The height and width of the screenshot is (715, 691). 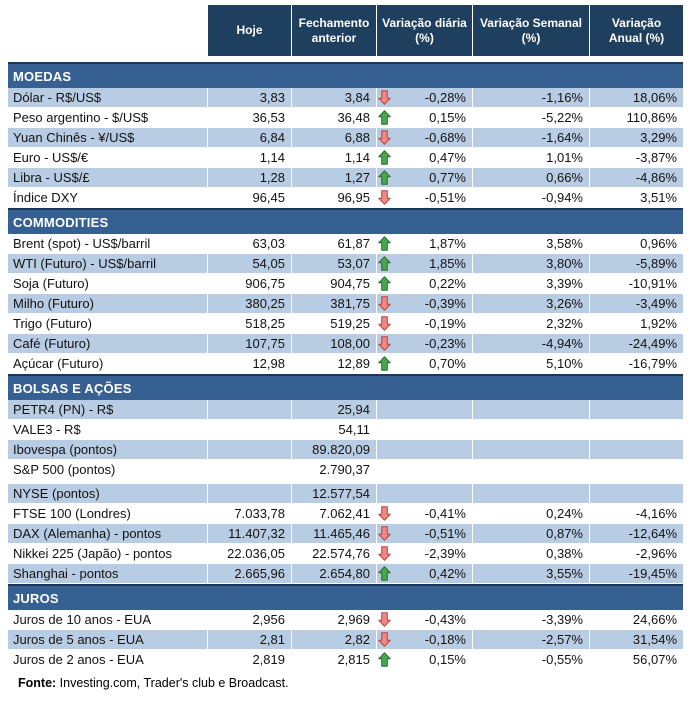 What do you see at coordinates (445, 323) in the screenshot?
I see `variacao-diaria-value: -0,19%` at bounding box center [445, 323].